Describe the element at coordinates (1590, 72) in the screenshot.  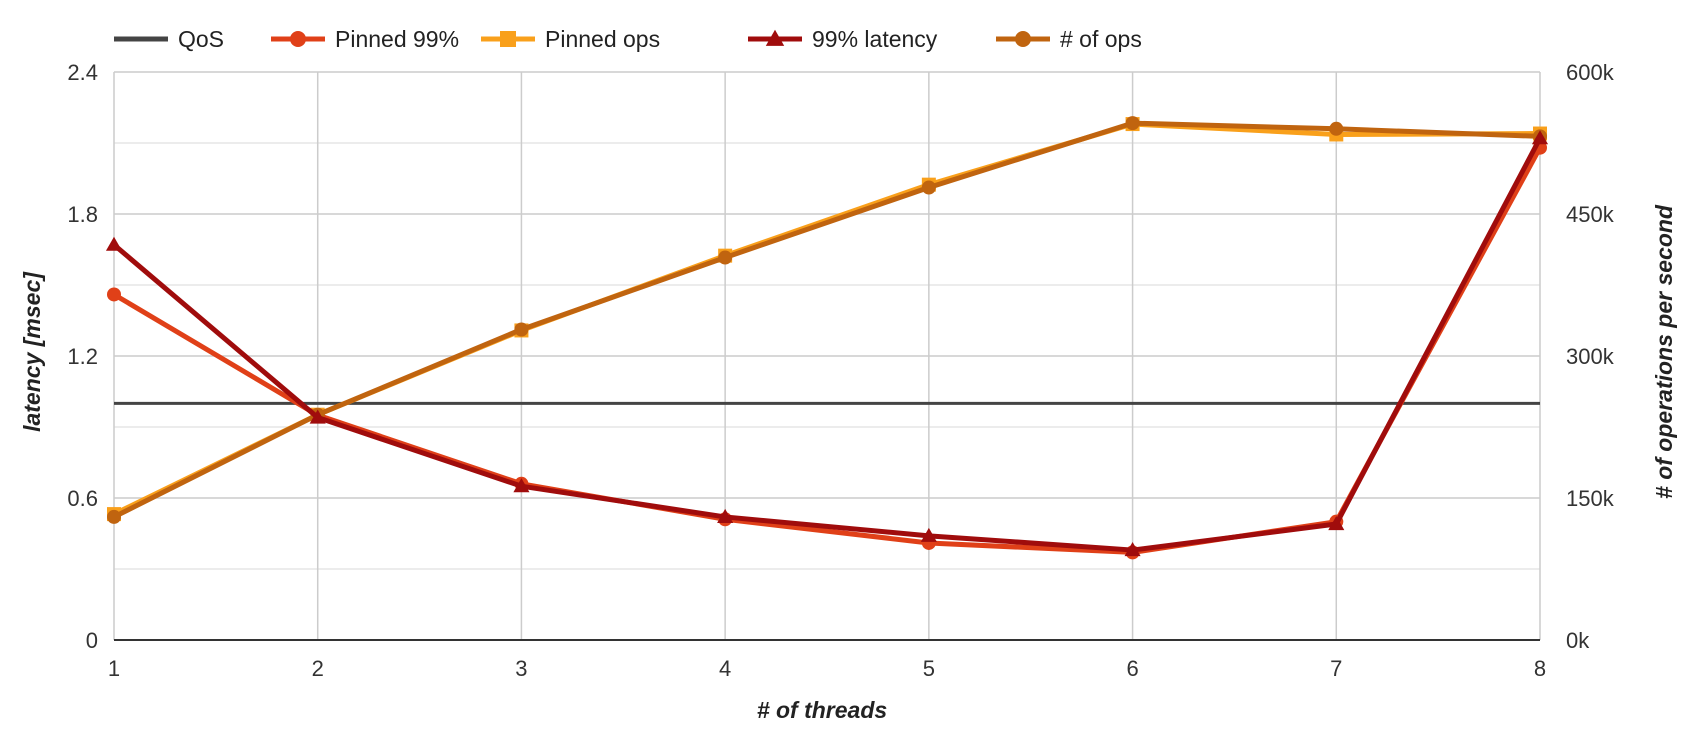
I see `y-tick-label-right: 600k` at that location.